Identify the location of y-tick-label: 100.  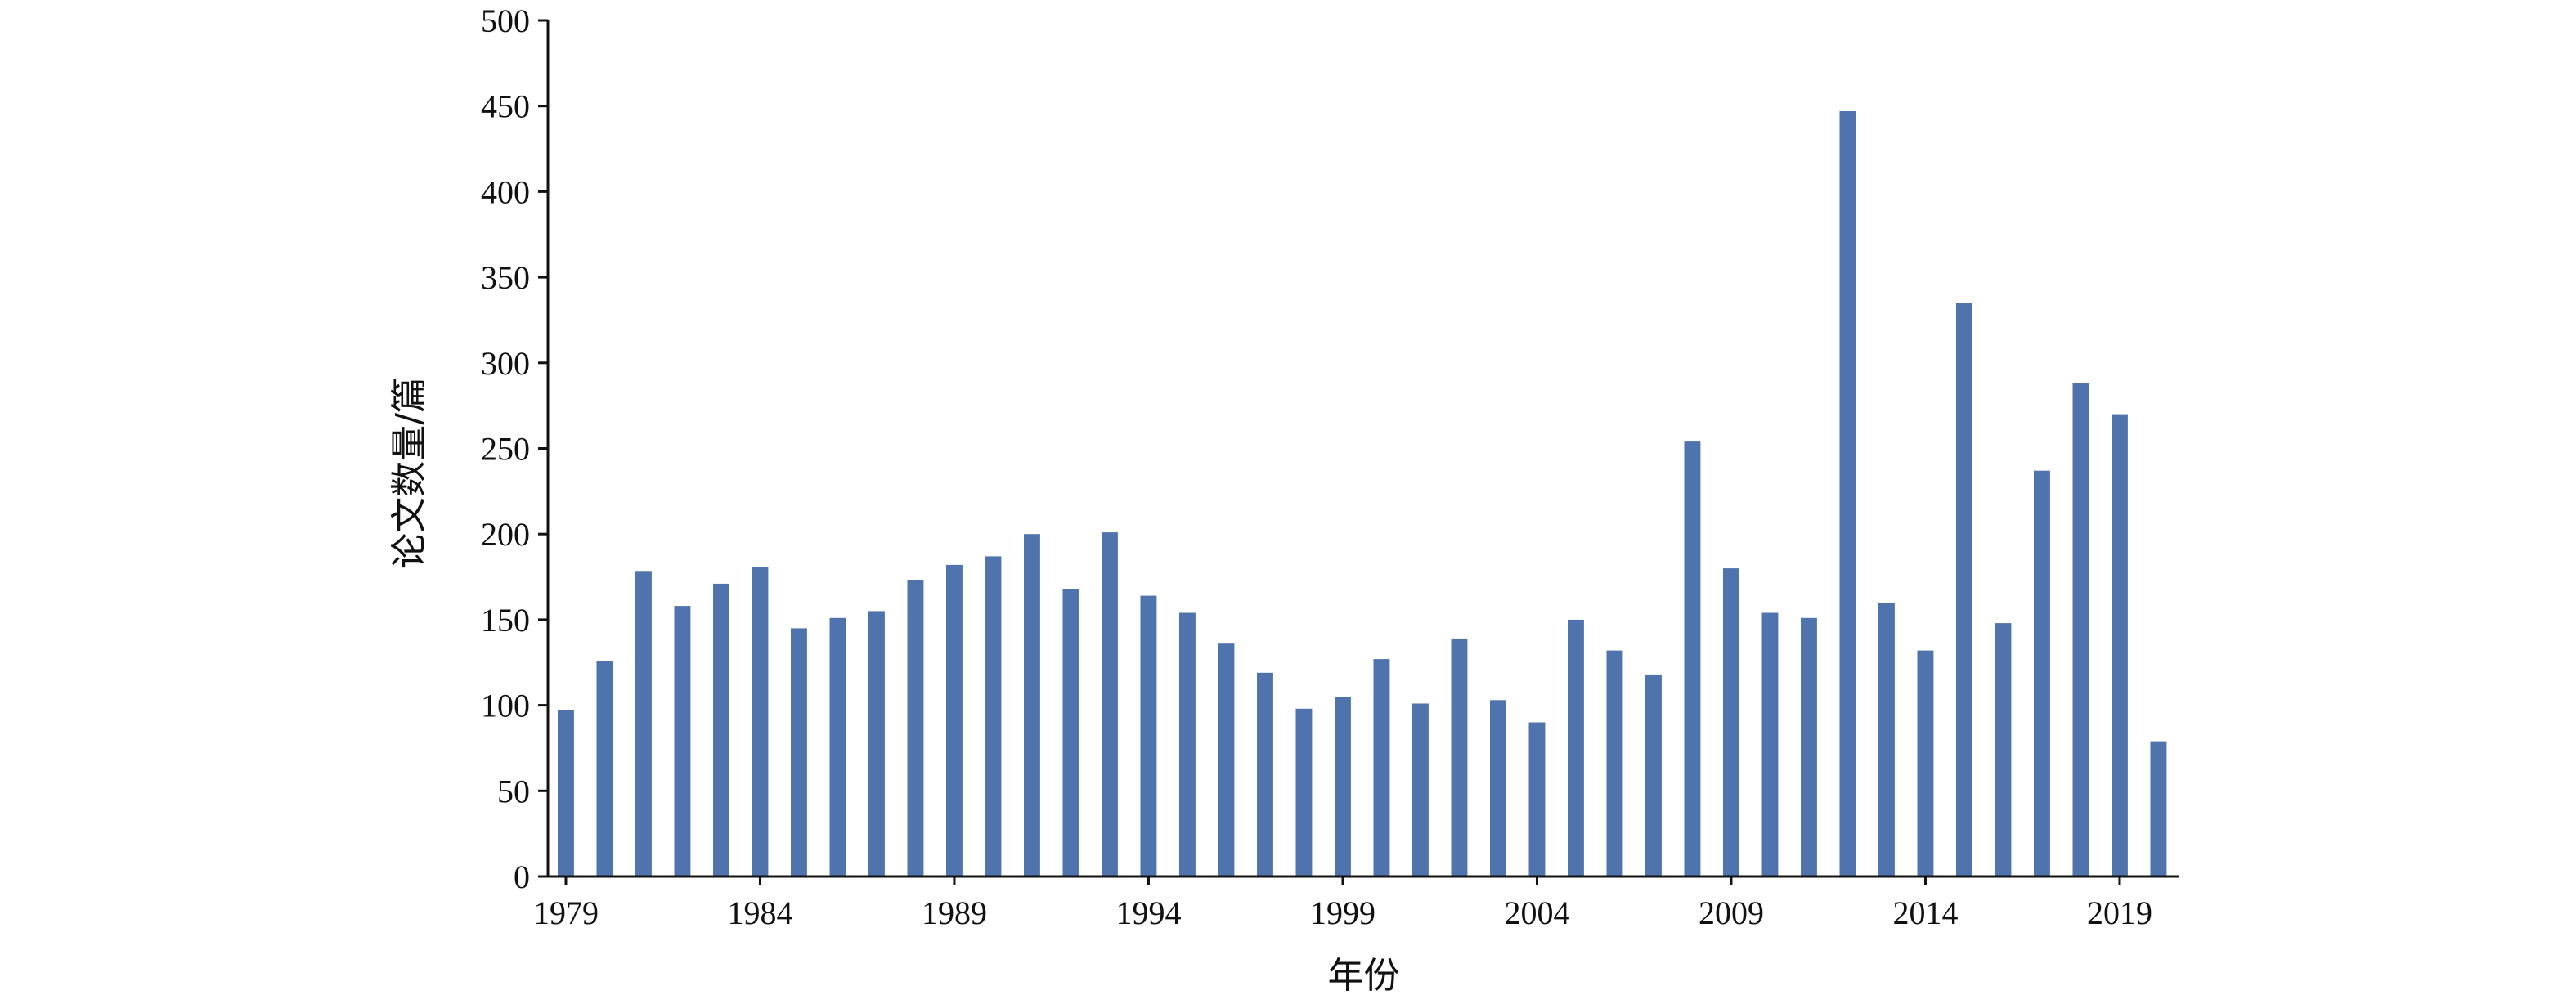
(506, 706).